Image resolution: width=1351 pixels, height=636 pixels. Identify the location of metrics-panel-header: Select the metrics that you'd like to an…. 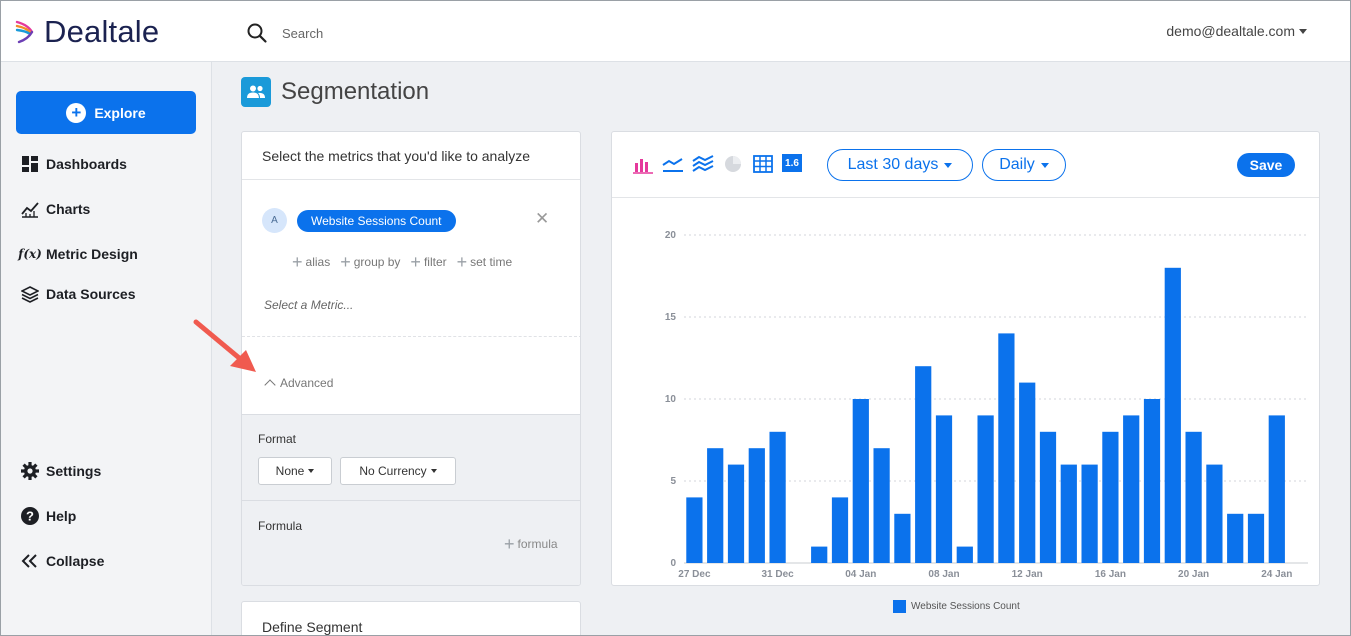
(411, 156).